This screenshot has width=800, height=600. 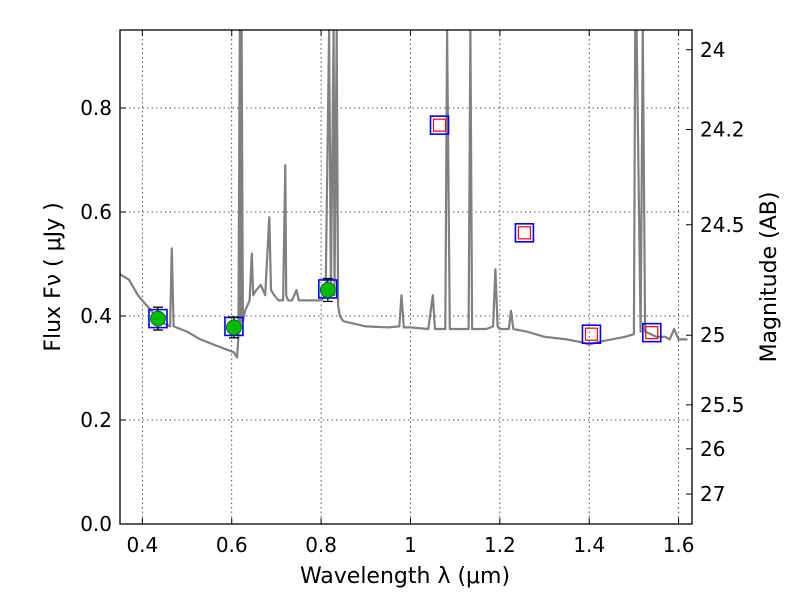 I want to click on right-tick-label: 25, so click(x=712, y=335).